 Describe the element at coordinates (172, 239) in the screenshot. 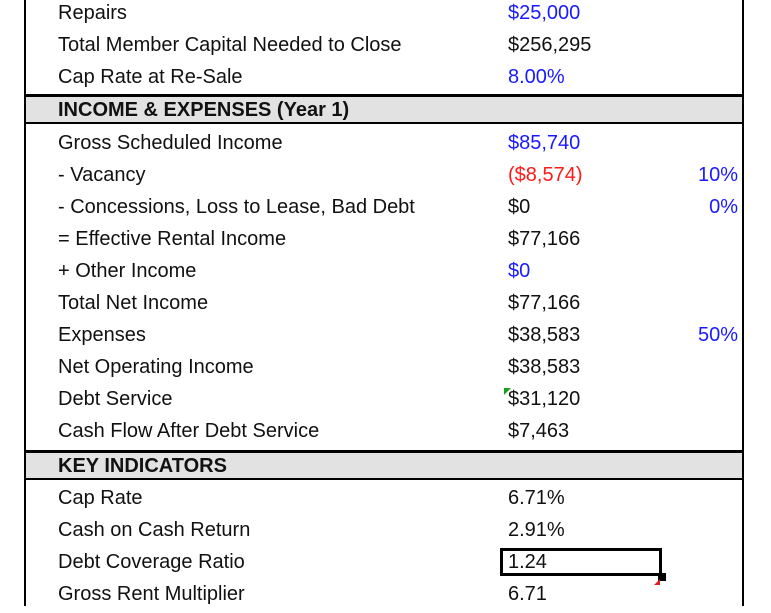

I see `effective-rental-income-label: = Effective Rental Income` at that location.